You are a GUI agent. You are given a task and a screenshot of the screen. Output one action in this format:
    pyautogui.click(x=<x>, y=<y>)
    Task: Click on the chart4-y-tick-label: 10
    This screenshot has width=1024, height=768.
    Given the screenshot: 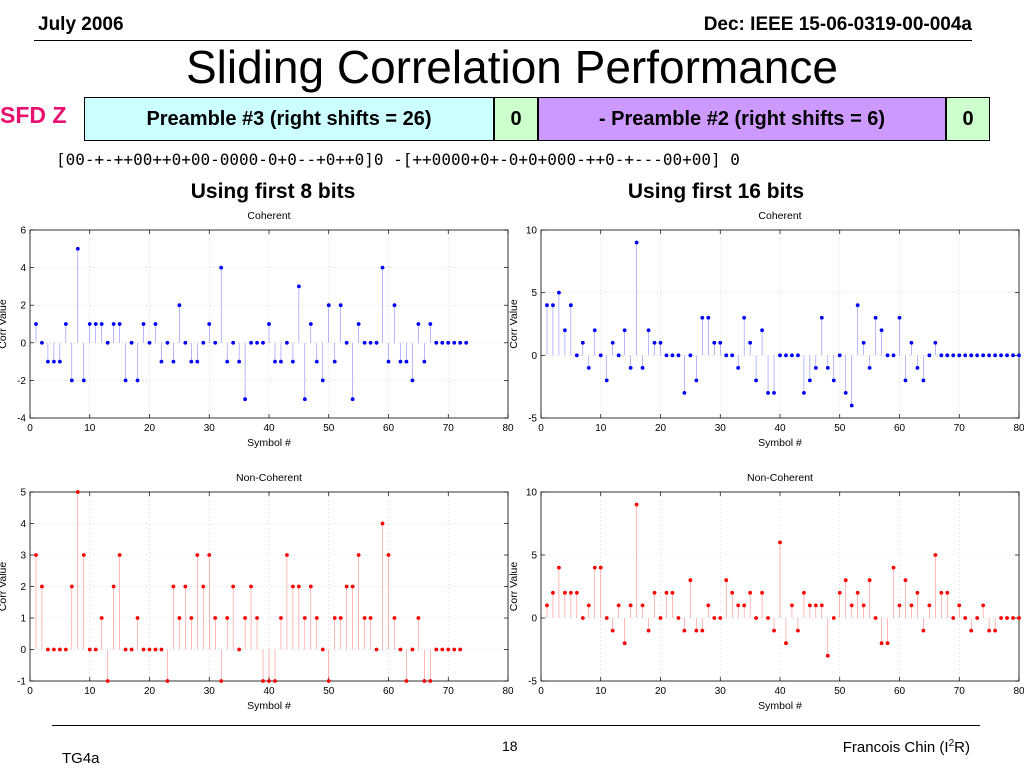 What is the action you would take?
    pyautogui.click(x=532, y=493)
    